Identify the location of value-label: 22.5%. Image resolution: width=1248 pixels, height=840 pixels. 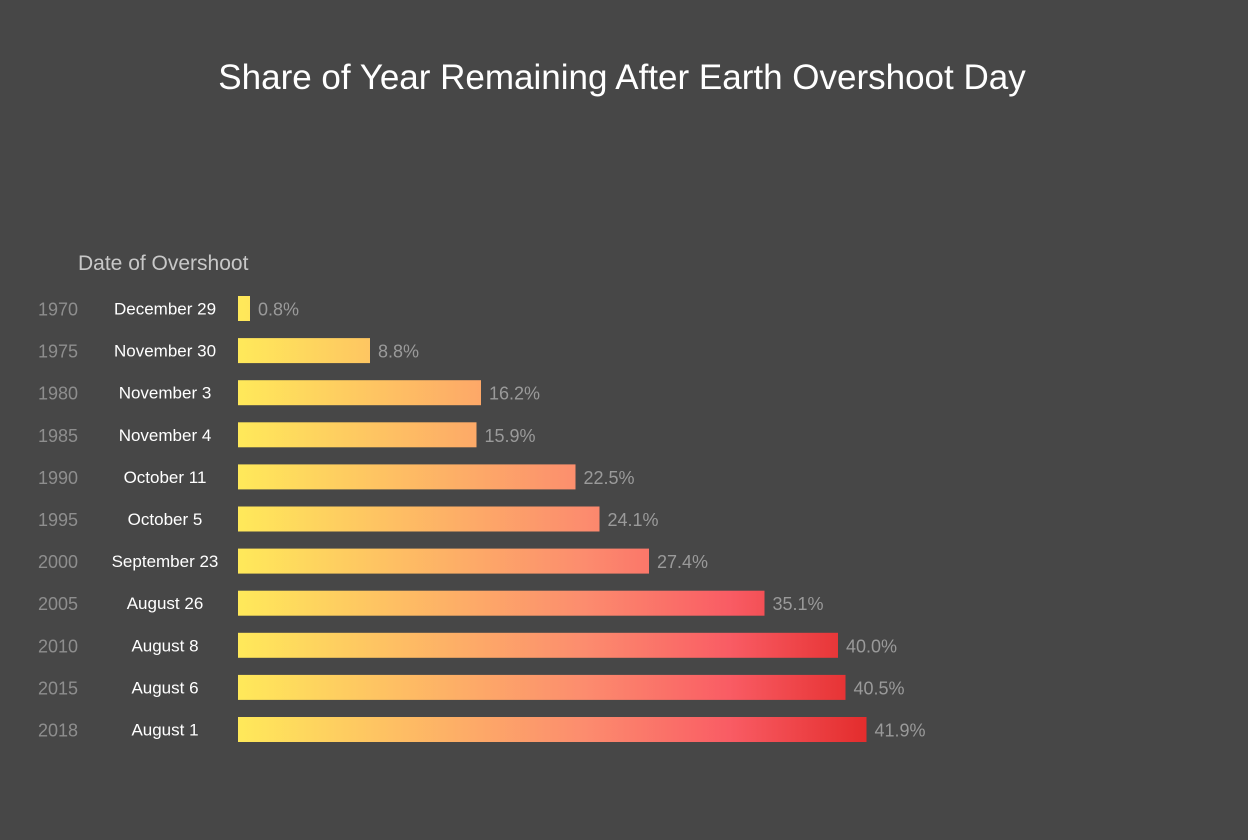
(609, 478).